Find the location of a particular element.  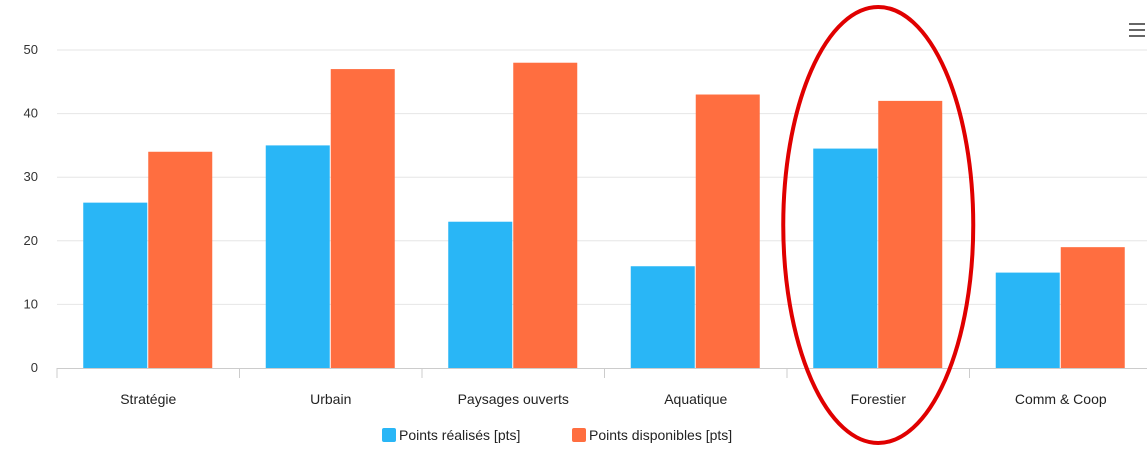

legend-item: Points disponibles [pts] is located at coordinates (652, 435).